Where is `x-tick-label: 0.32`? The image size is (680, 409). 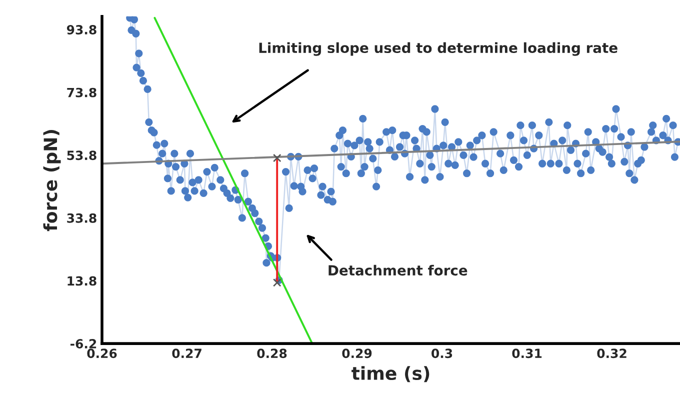 x-tick-label: 0.32 is located at coordinates (611, 353).